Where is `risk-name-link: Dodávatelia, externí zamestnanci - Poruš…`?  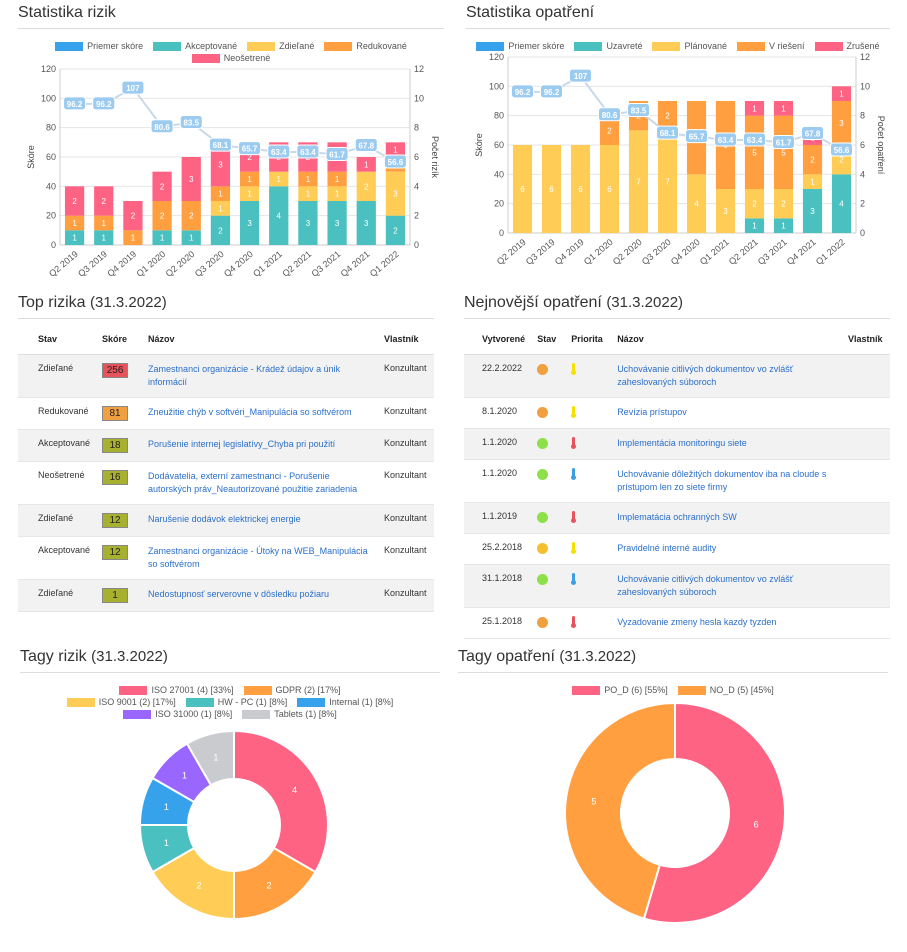 risk-name-link: Dodávatelia, externí zamestnanci - Poruš… is located at coordinates (253, 482).